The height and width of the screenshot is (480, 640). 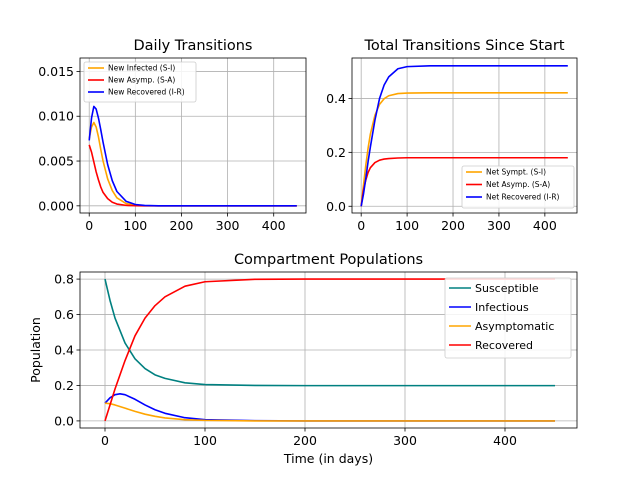 I want to click on chart-title: Daily Transitions, so click(x=193, y=46).